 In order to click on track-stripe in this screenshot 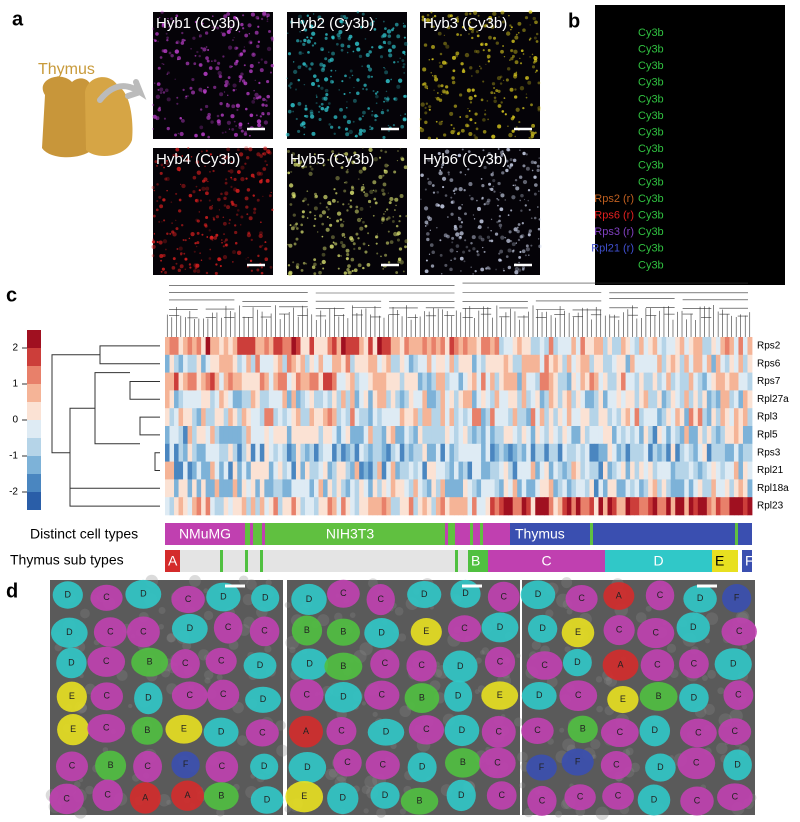, I will do `click(736, 534)`.